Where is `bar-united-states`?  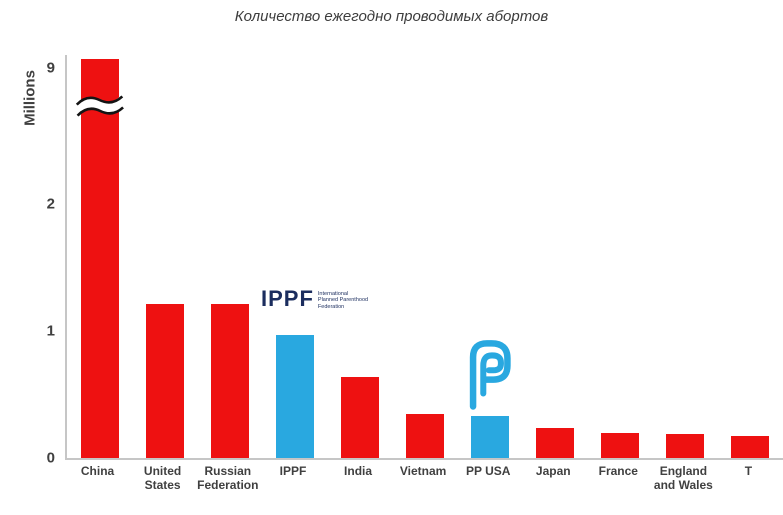 bar-united-states is located at coordinates (164, 381).